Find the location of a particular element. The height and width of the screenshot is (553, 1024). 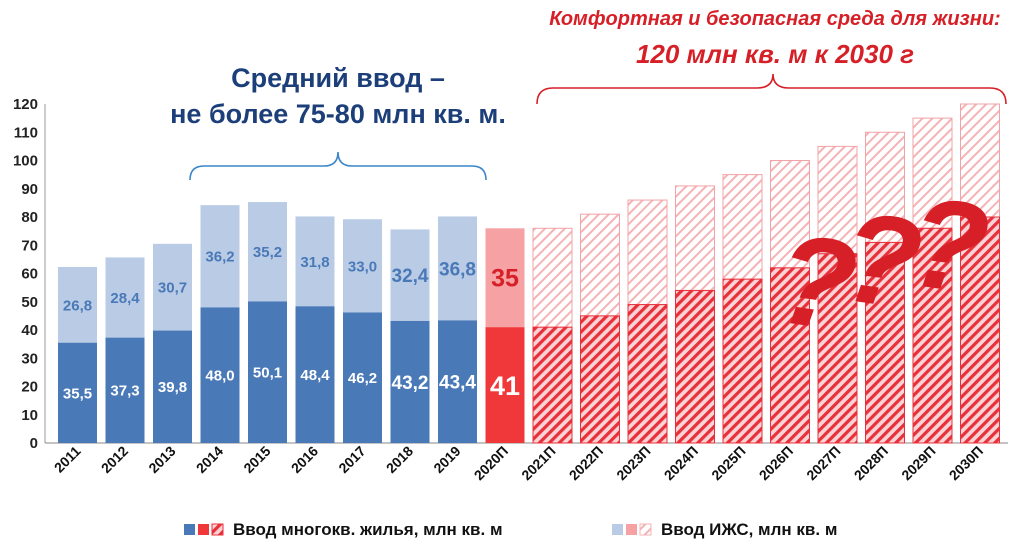

legend-swatch-multi-actual is located at coordinates (189, 529).